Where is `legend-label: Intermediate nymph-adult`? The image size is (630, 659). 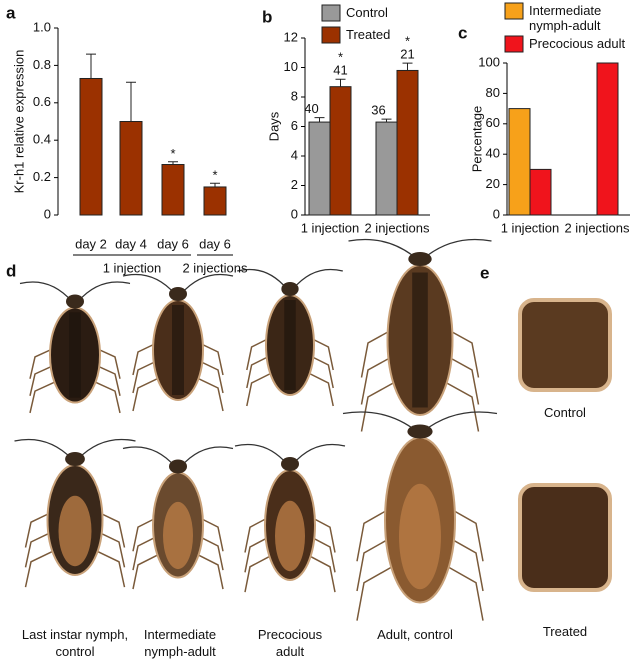 legend-label: Intermediate nymph-adult is located at coordinates (565, 18).